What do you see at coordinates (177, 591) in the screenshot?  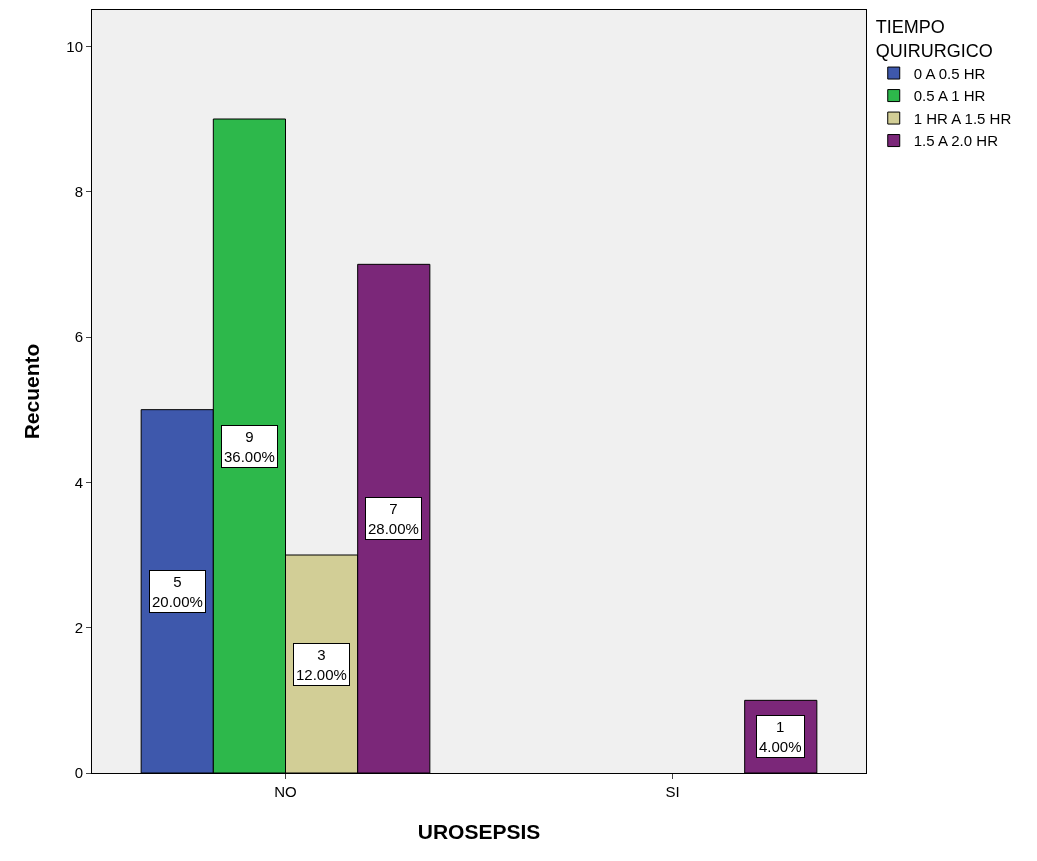 I see `data-label: 5 20.00%` at bounding box center [177, 591].